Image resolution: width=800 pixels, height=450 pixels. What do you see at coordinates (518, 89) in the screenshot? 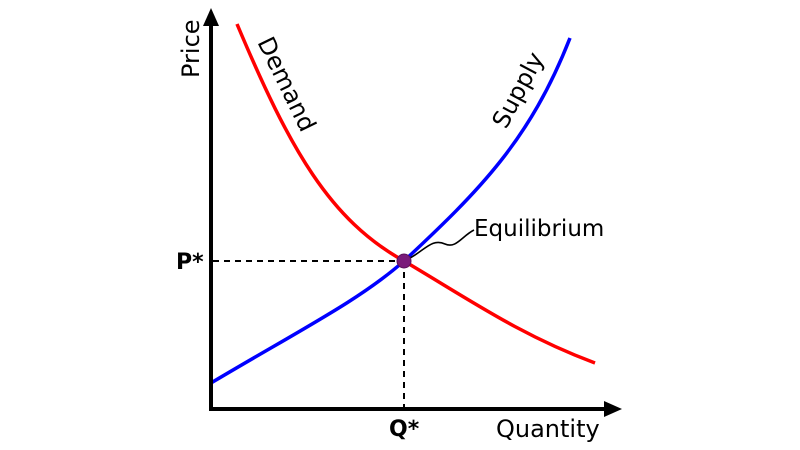
I see `supply-curve-label: Supply` at bounding box center [518, 89].